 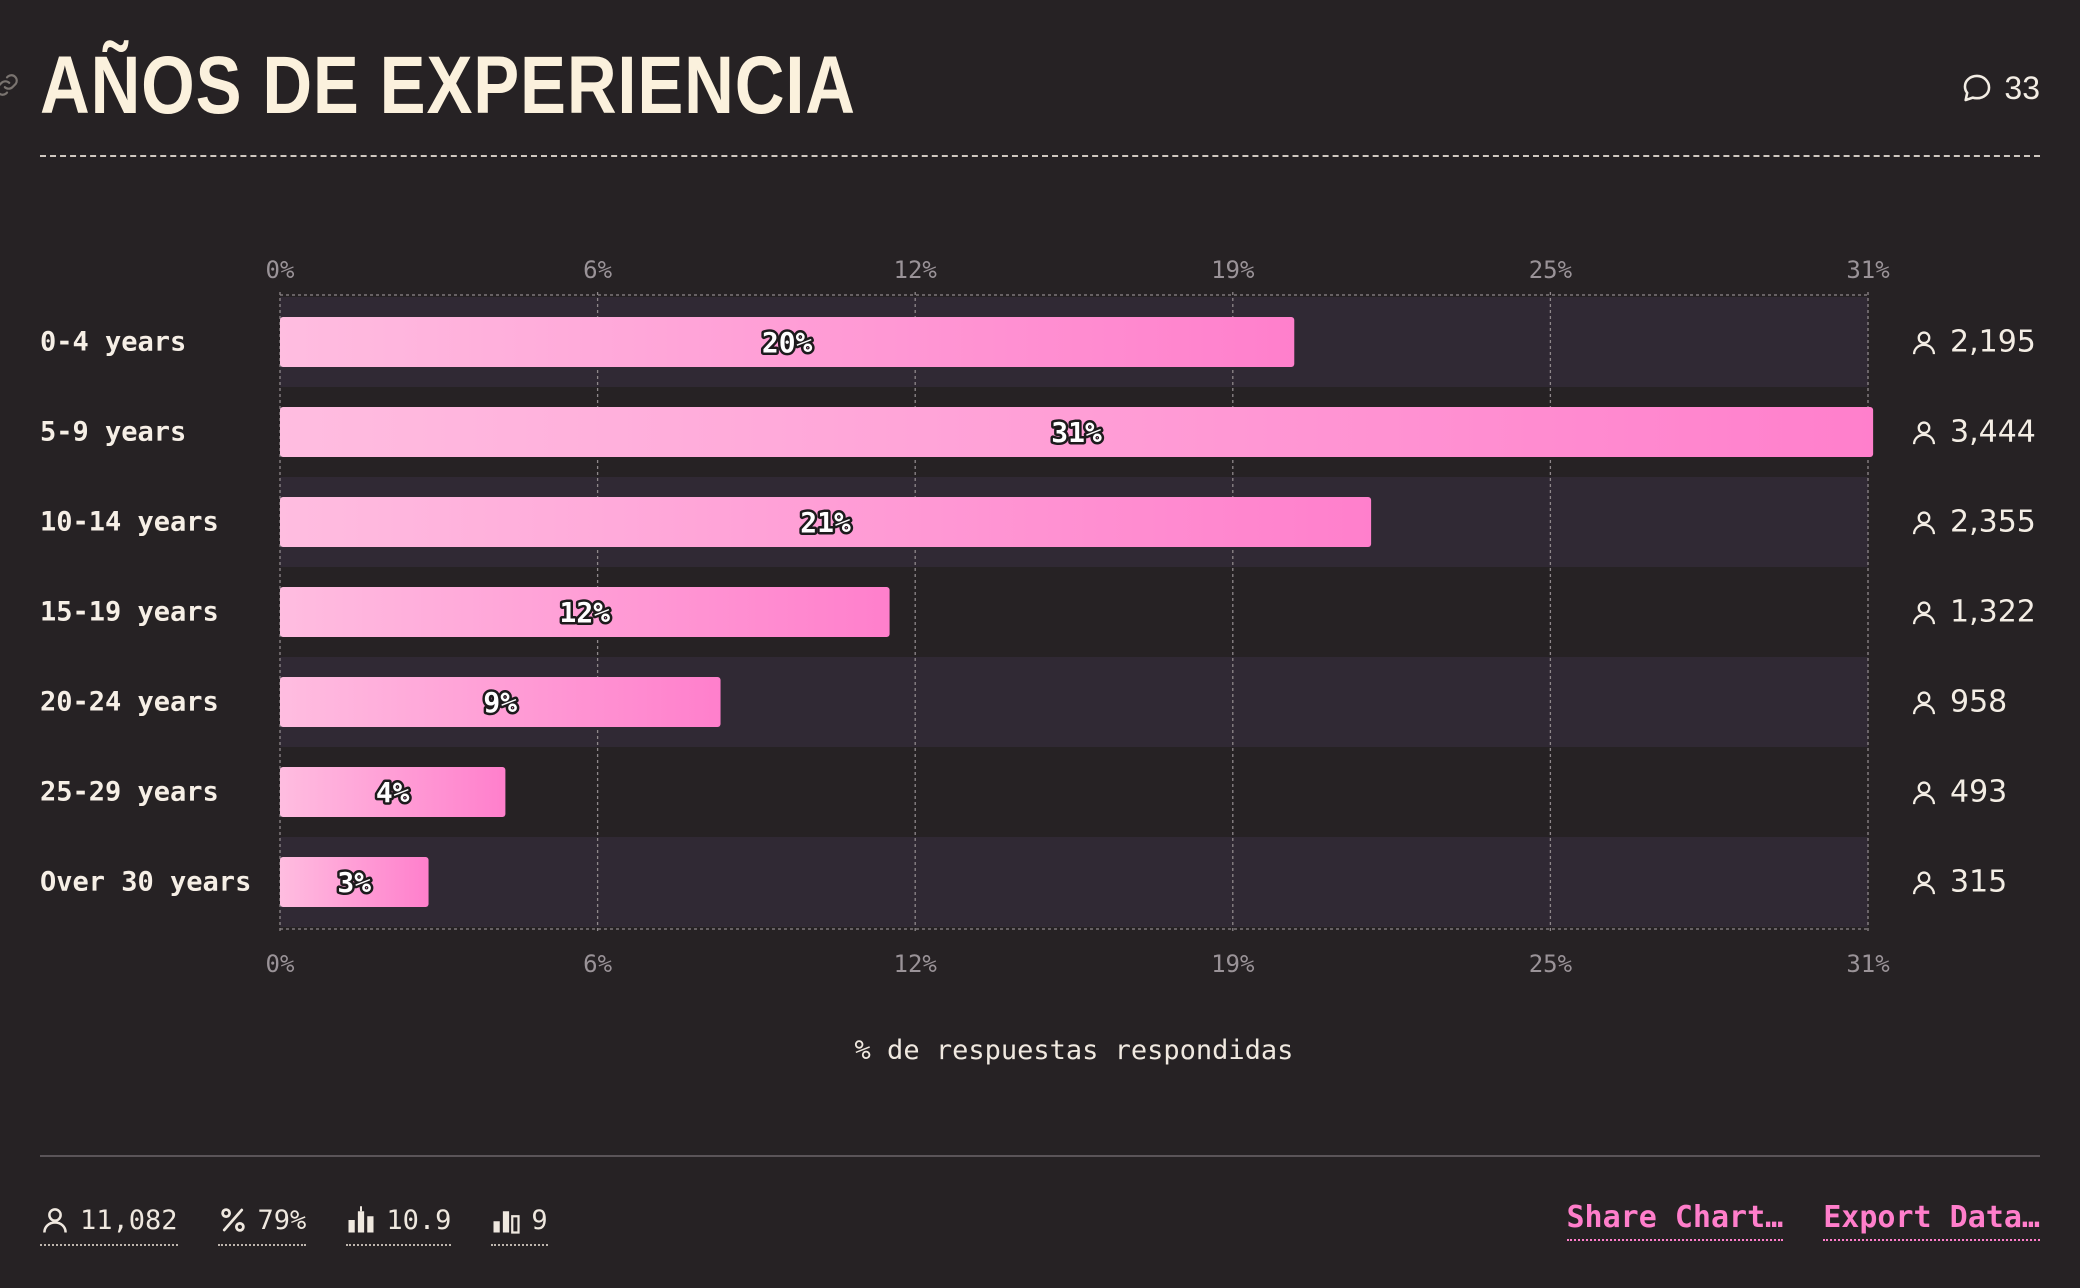 I want to click on comment-icon, so click(x=1977, y=88).